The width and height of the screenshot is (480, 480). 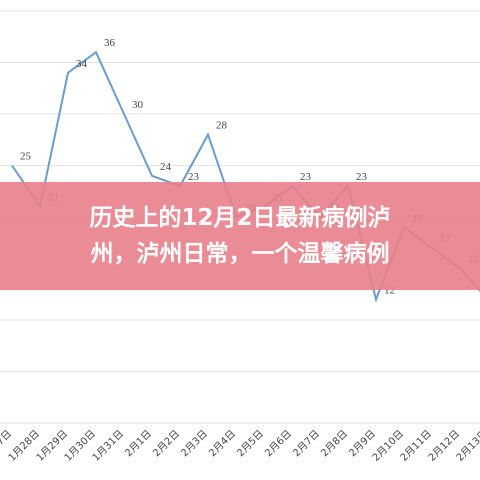 What do you see at coordinates (166, 167) in the screenshot?
I see `value-label: 24` at bounding box center [166, 167].